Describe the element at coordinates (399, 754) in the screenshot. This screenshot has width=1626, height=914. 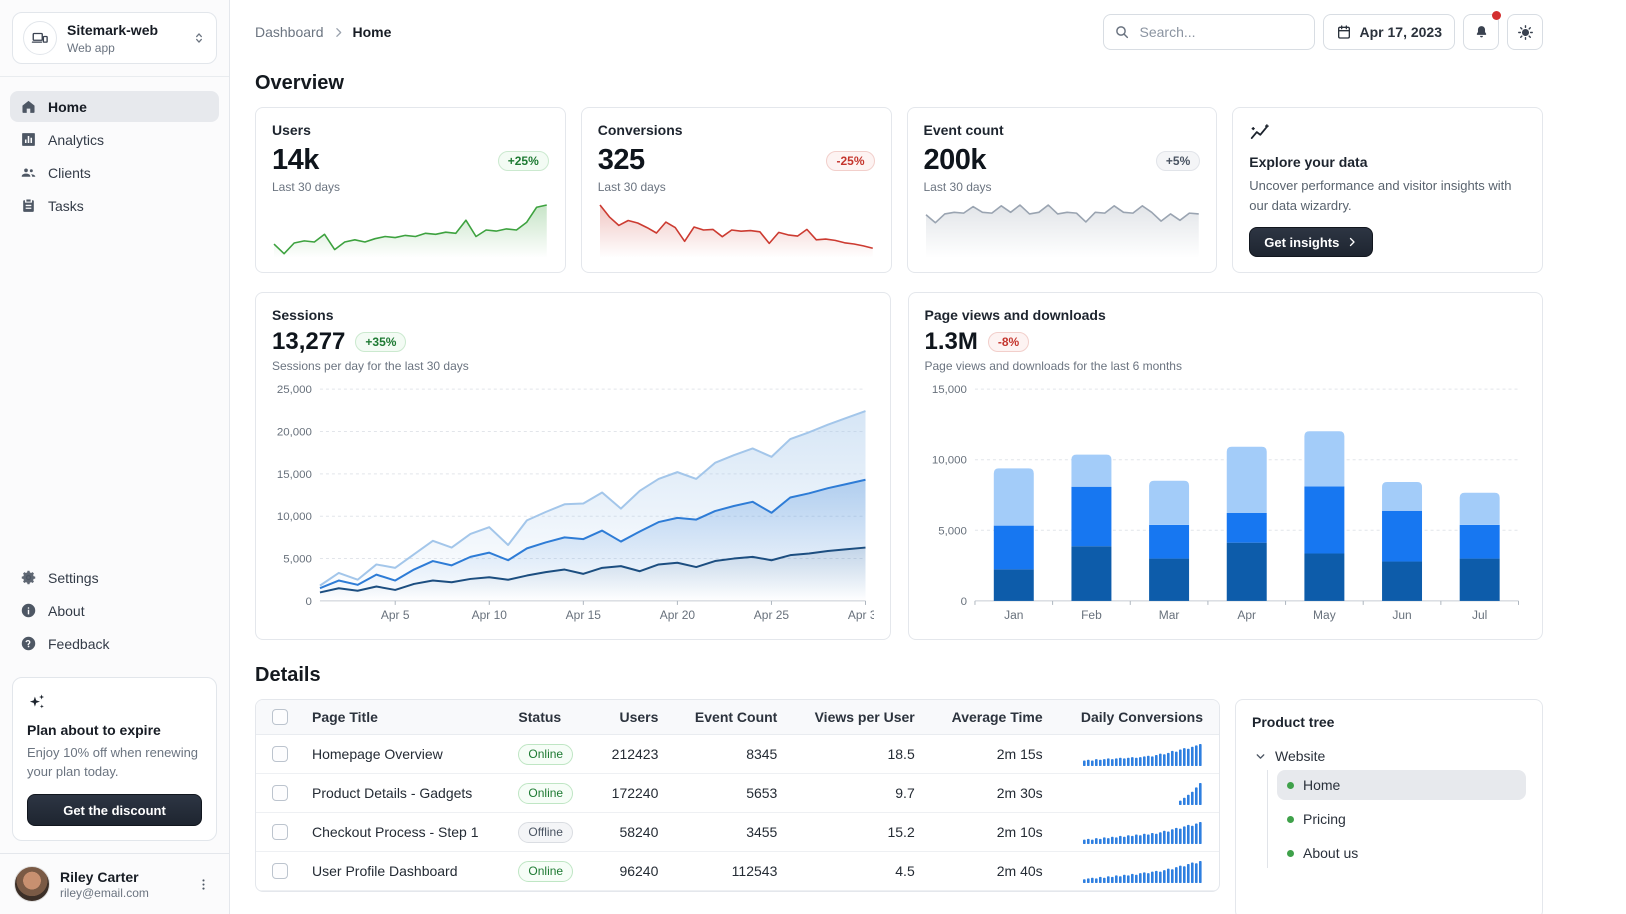
I see `cell-page-title: Homepage Overview` at that location.